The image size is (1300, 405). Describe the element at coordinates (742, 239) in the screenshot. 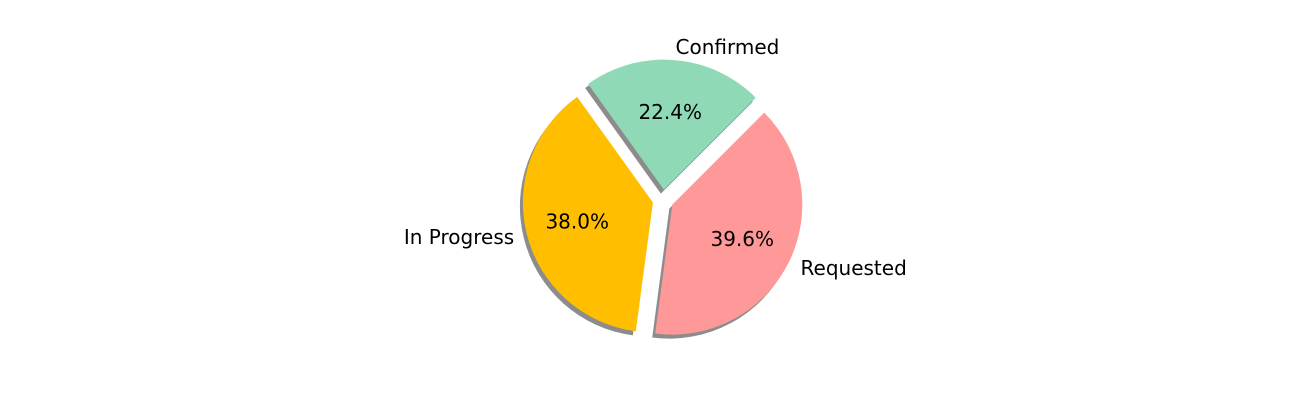

I see `pct-label-requested: 39.6%` at that location.